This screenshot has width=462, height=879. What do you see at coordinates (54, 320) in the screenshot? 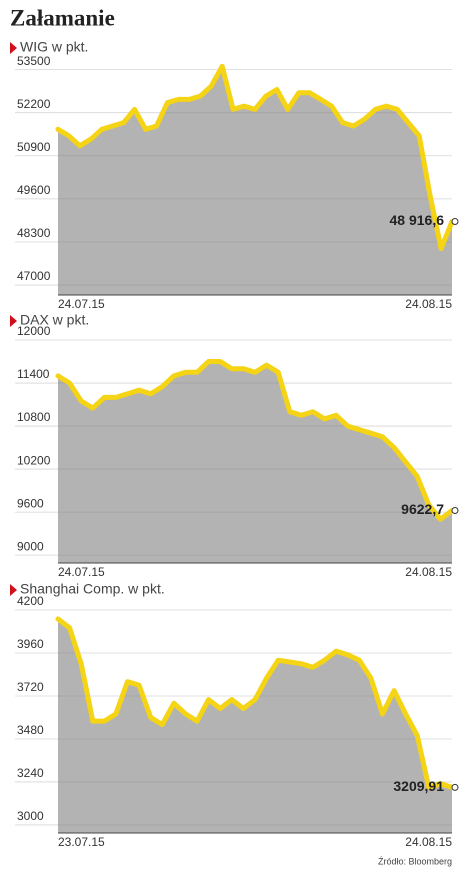
I see `panel-title: DAX w pkt.` at bounding box center [54, 320].